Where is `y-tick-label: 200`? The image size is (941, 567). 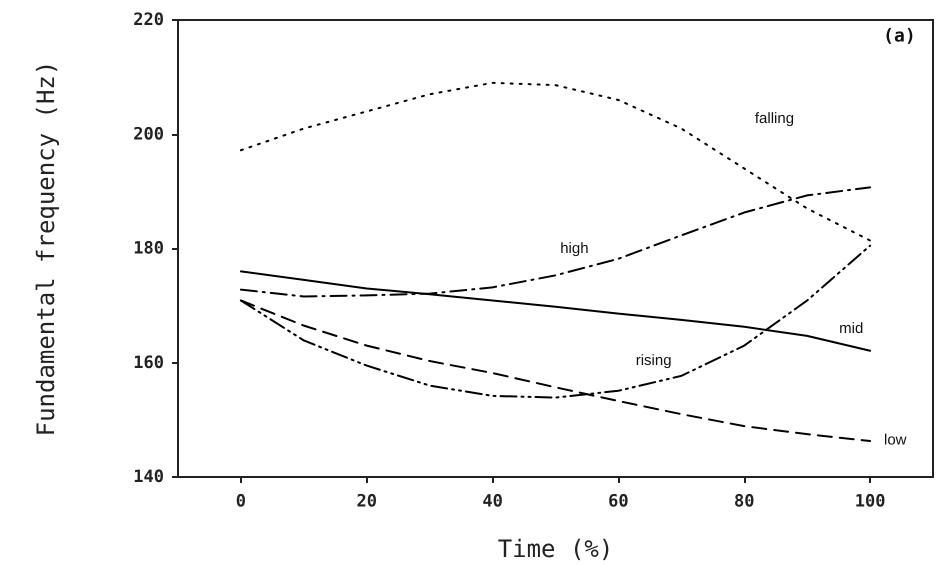 y-tick-label: 200 is located at coordinates (148, 134).